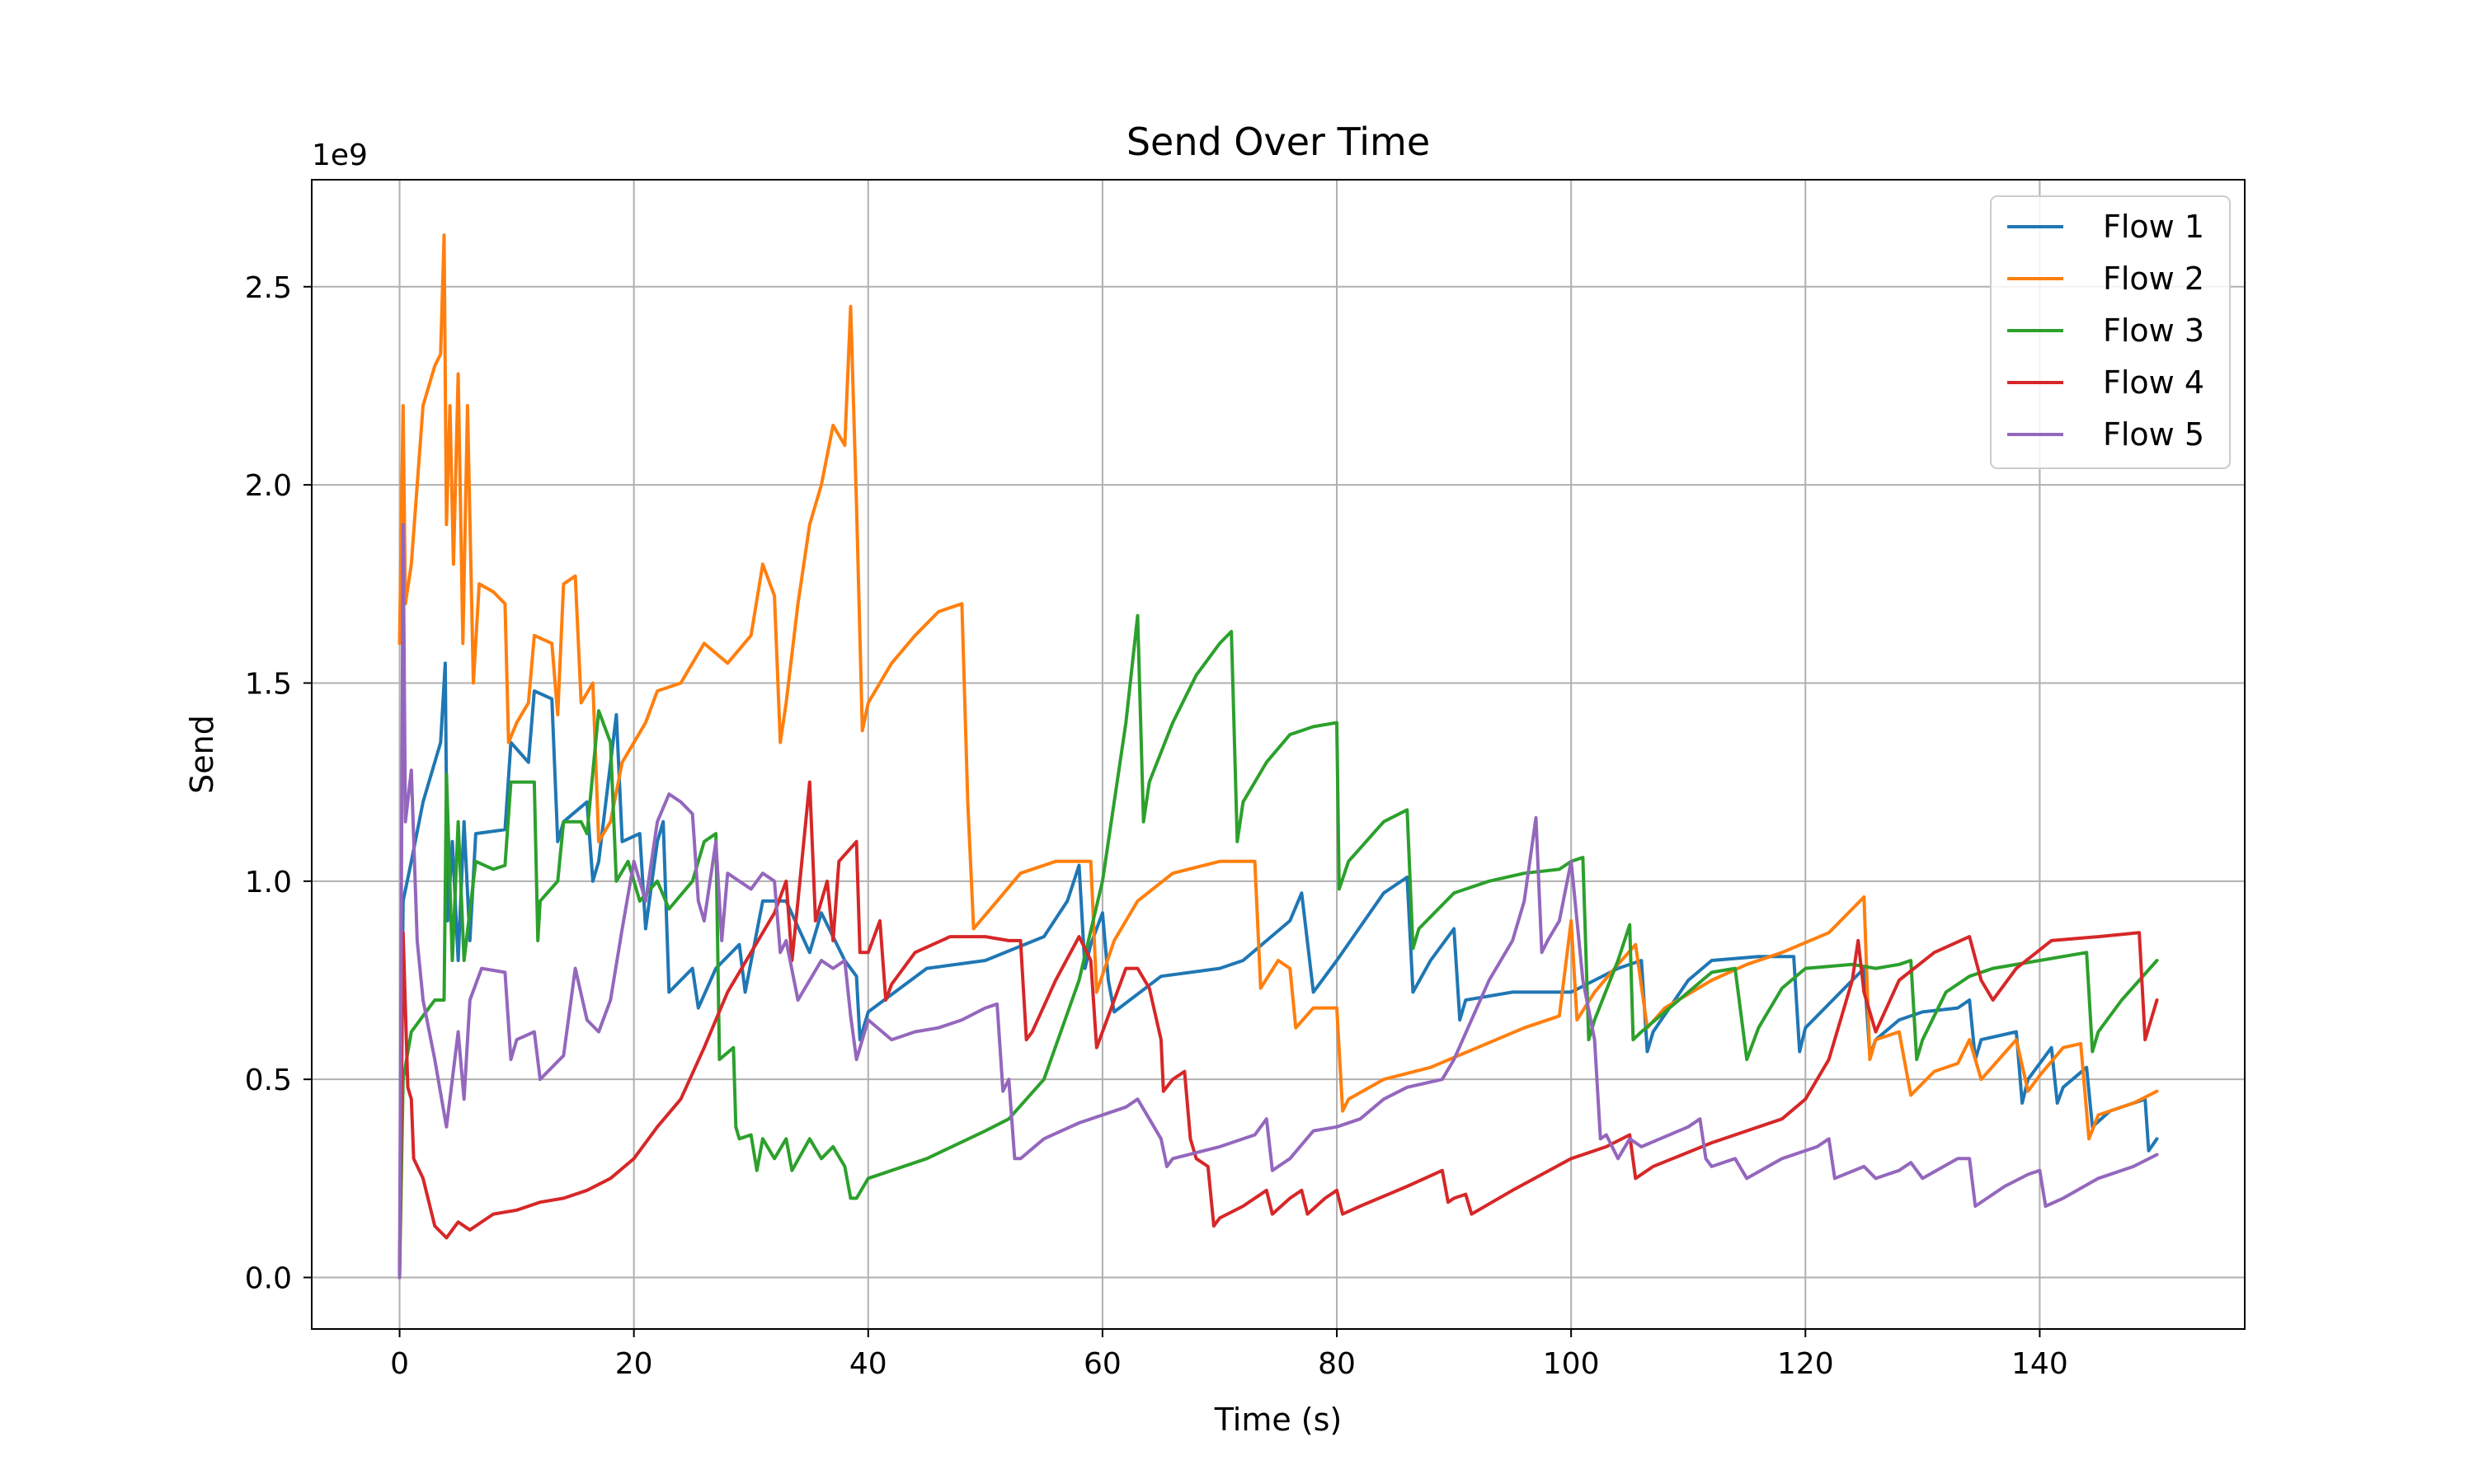 This screenshot has width=2474, height=1484. What do you see at coordinates (1278, 142) in the screenshot?
I see `chart-title: Send Over Time` at bounding box center [1278, 142].